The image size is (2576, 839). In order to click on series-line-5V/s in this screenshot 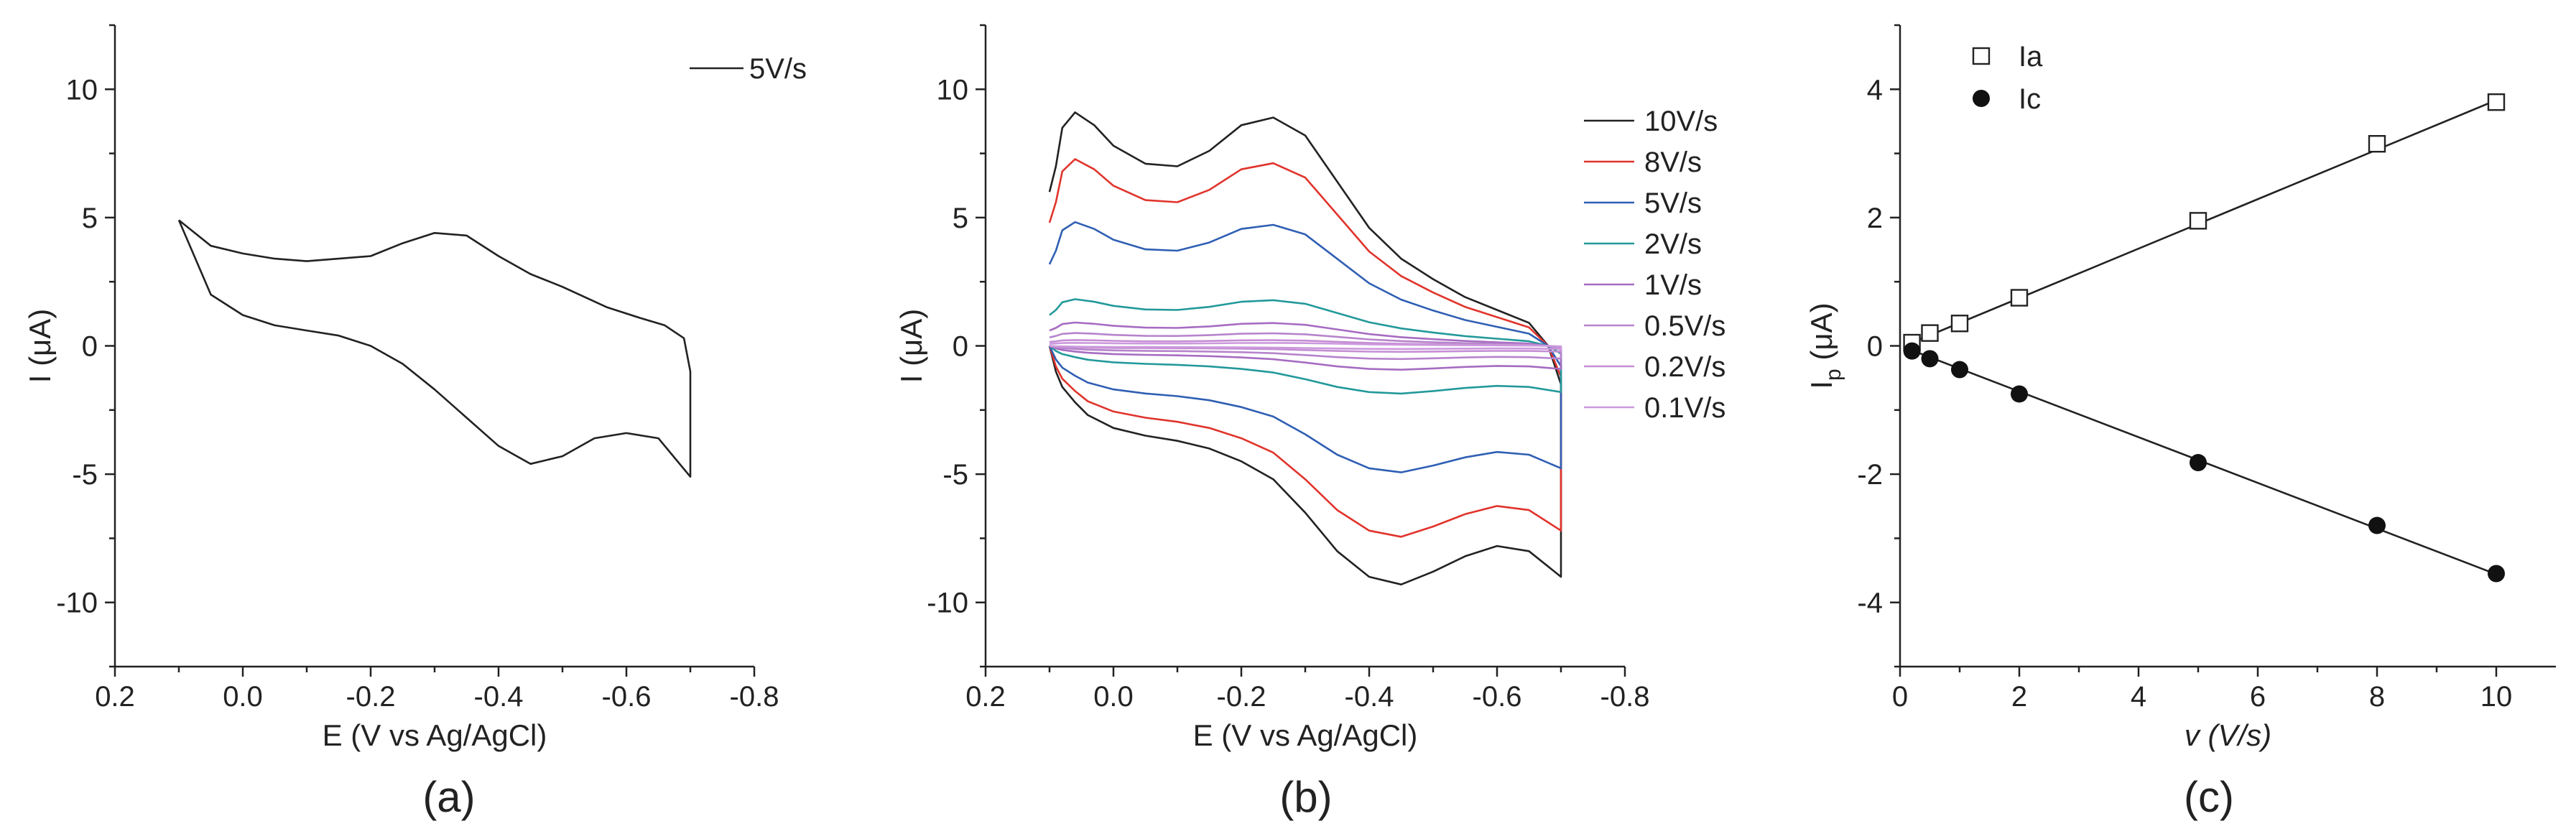, I will do `click(434, 348)`.